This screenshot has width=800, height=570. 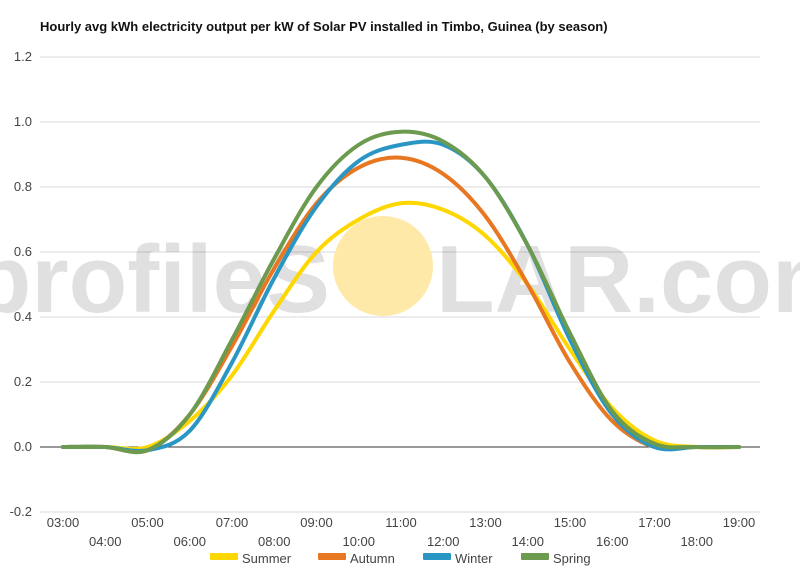 What do you see at coordinates (316, 522) in the screenshot?
I see `x-tick-label: 09:00` at bounding box center [316, 522].